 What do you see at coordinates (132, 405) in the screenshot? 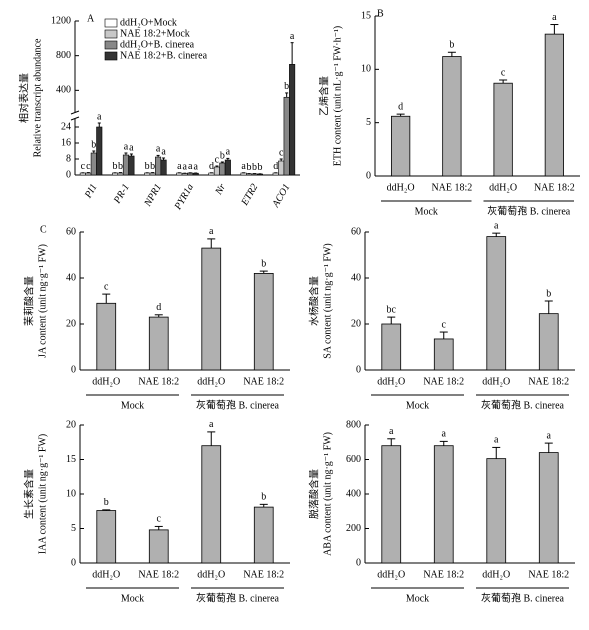
I see `group-label: Mock` at bounding box center [132, 405].